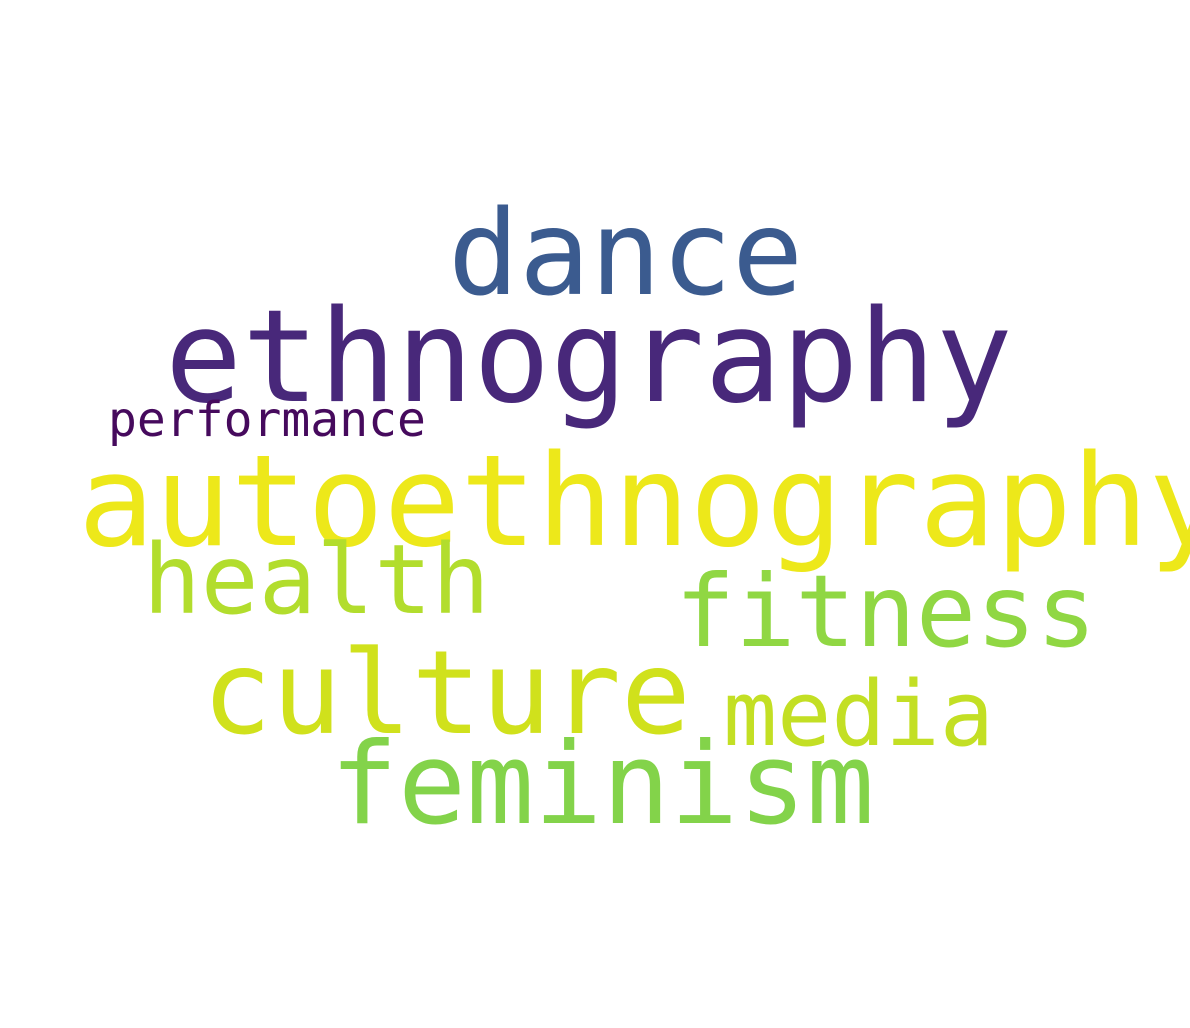 The height and width of the screenshot is (1028, 1190). Describe the element at coordinates (626, 253) in the screenshot. I see `word-dance: dance` at that location.